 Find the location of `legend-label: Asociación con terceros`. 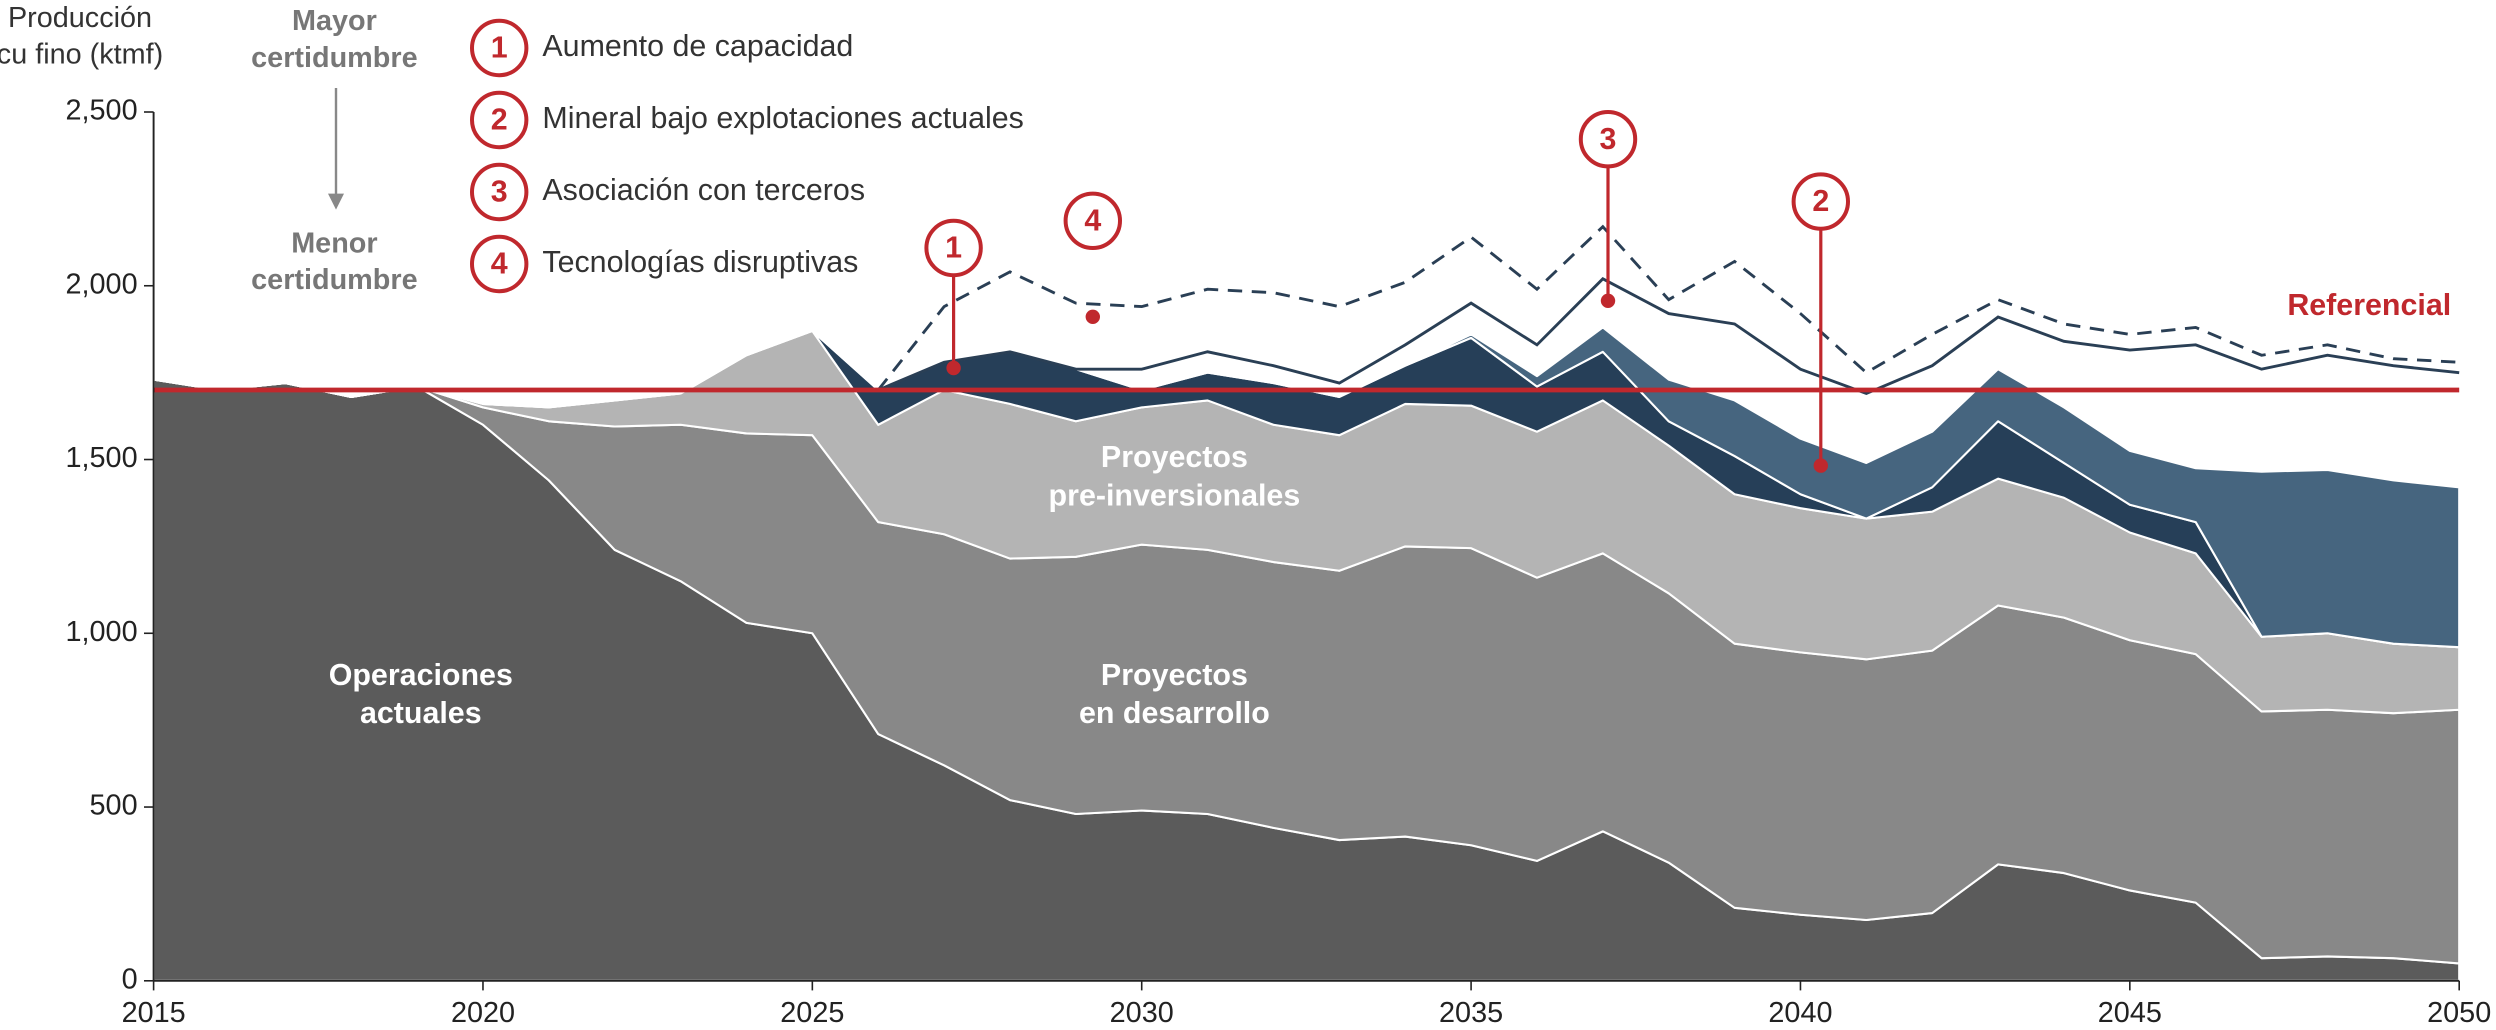

legend-label: Asociación con terceros is located at coordinates (703, 190).